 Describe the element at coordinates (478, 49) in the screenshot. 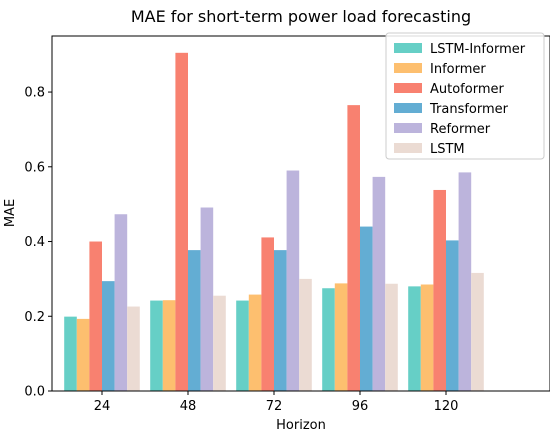

I see `legend-label-lstm-informer: LSTM-Informer` at that location.